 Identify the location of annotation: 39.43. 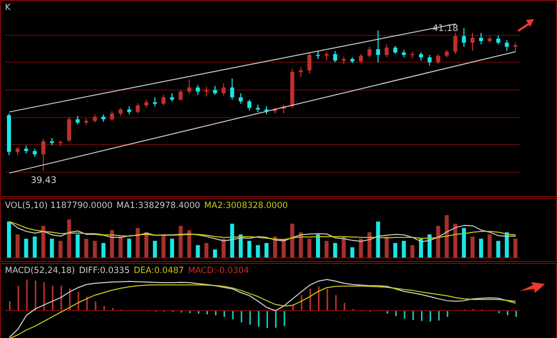
(43, 181).